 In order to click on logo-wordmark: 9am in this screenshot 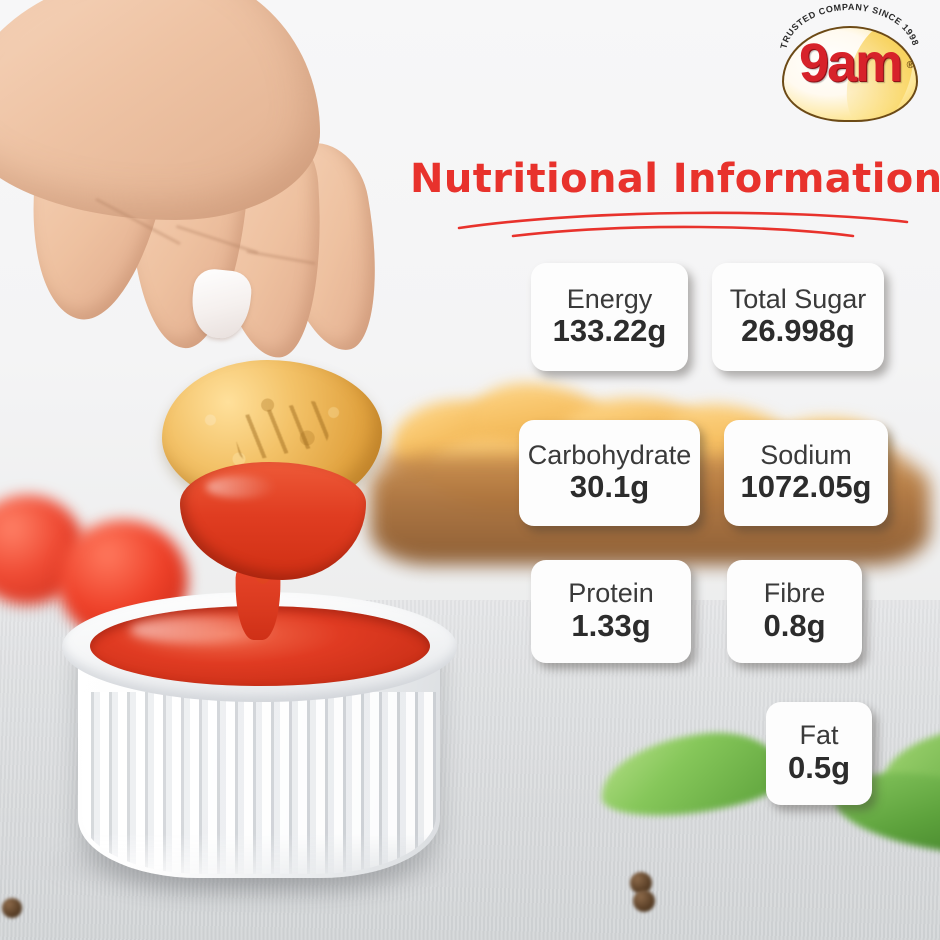, I will do `click(850, 63)`.